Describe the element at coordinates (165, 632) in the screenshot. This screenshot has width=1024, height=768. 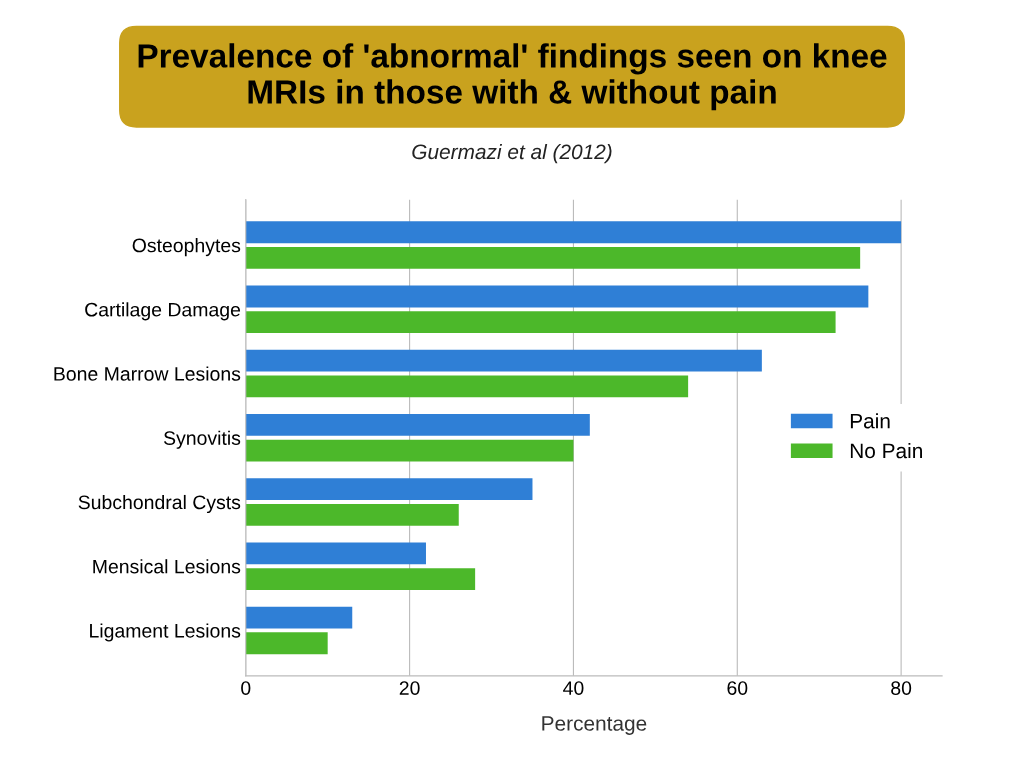
I see `y-tick-label: Ligament Lesions` at that location.